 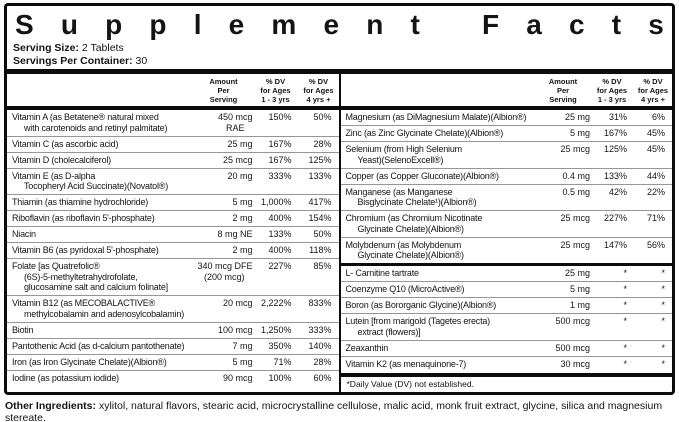 I want to click on nutrient-dv-ages-1-3: 133%, so click(x=280, y=234).